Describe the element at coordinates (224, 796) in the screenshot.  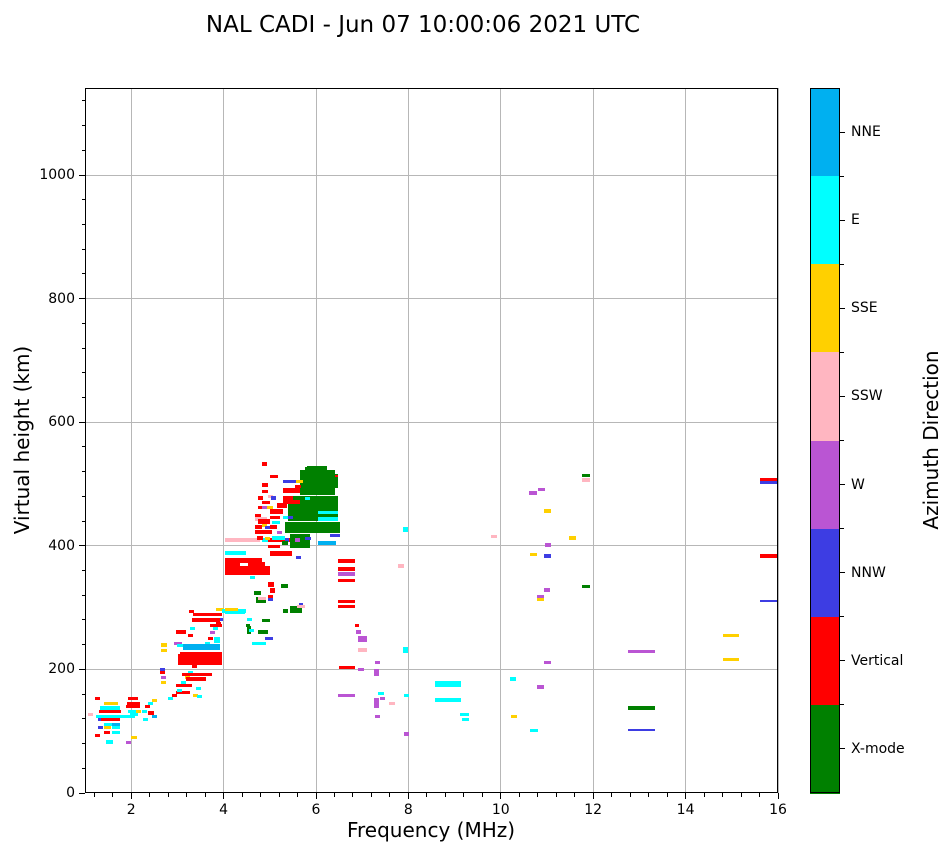
I see `x-tick` at that location.